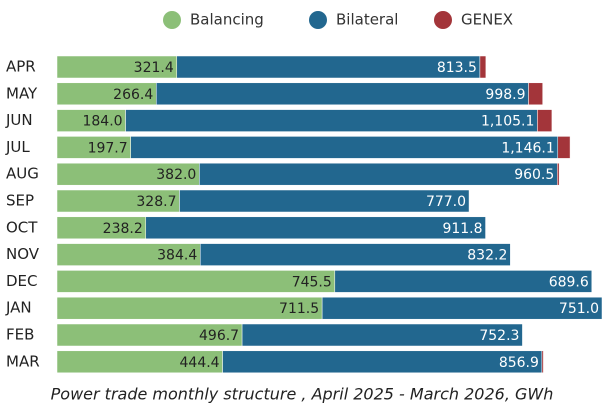 The height and width of the screenshot is (410, 605). I want to click on legend-label: Balancing, so click(227, 20).